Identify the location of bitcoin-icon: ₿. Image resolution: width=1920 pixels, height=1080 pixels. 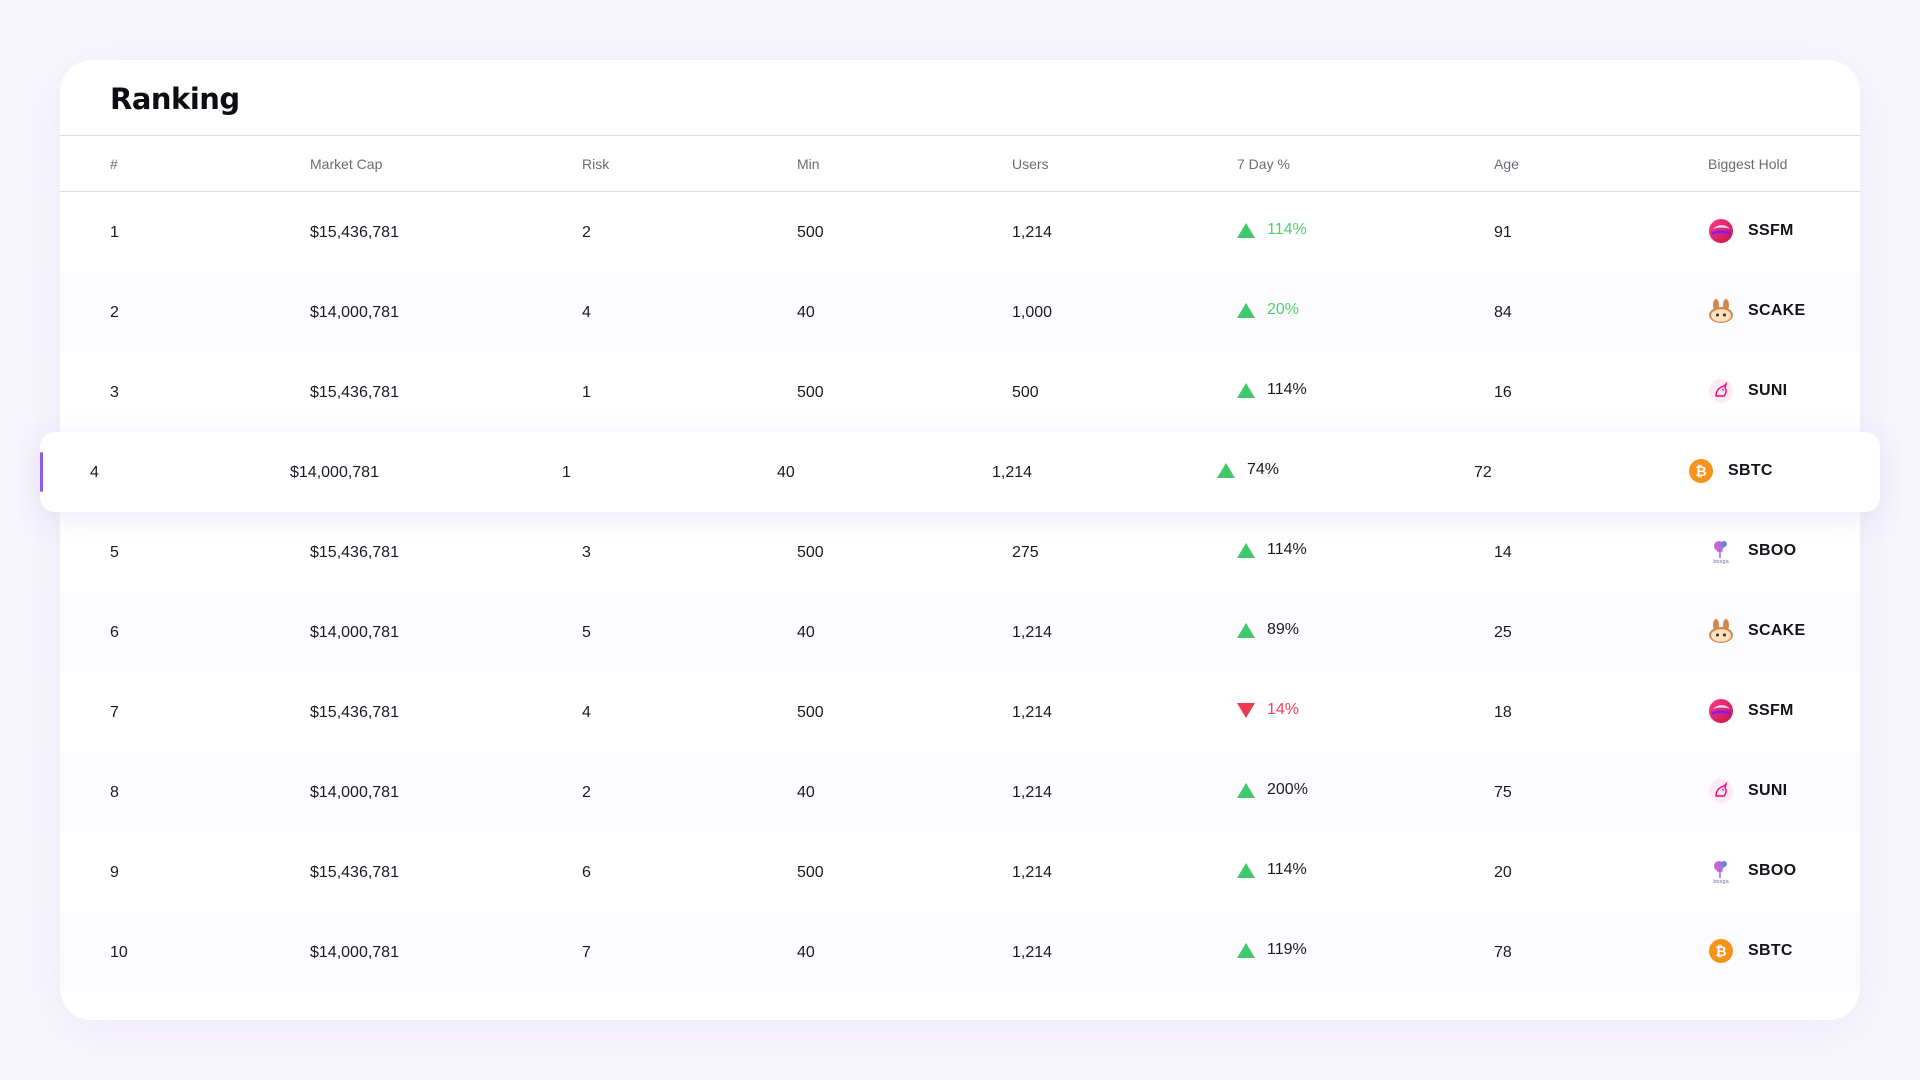
(1701, 471).